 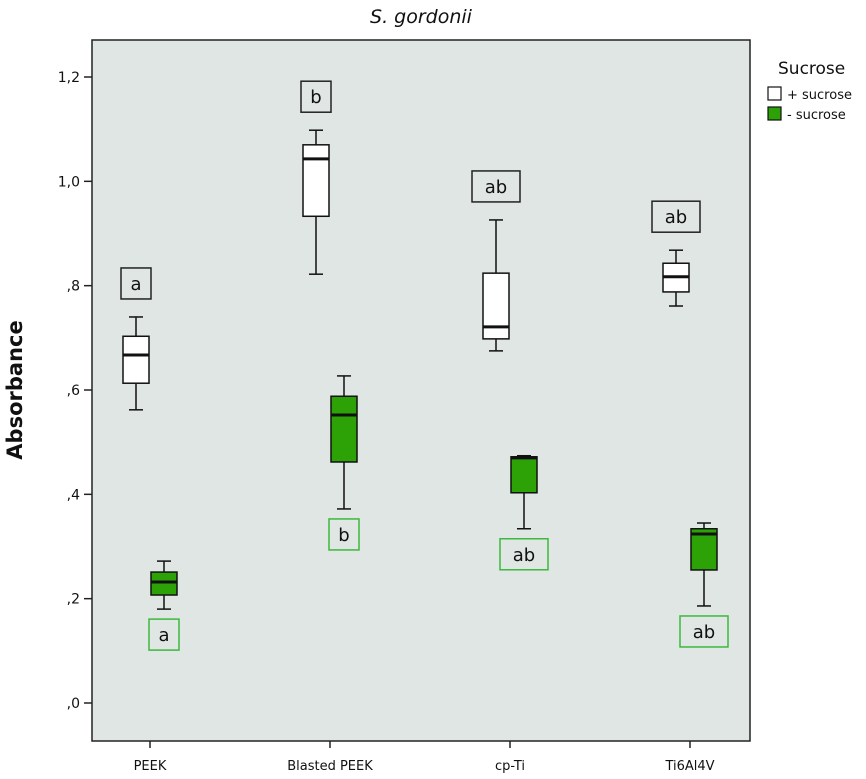 I want to click on legend: Sucrose + sucrose - sucrose, so click(x=809, y=91).